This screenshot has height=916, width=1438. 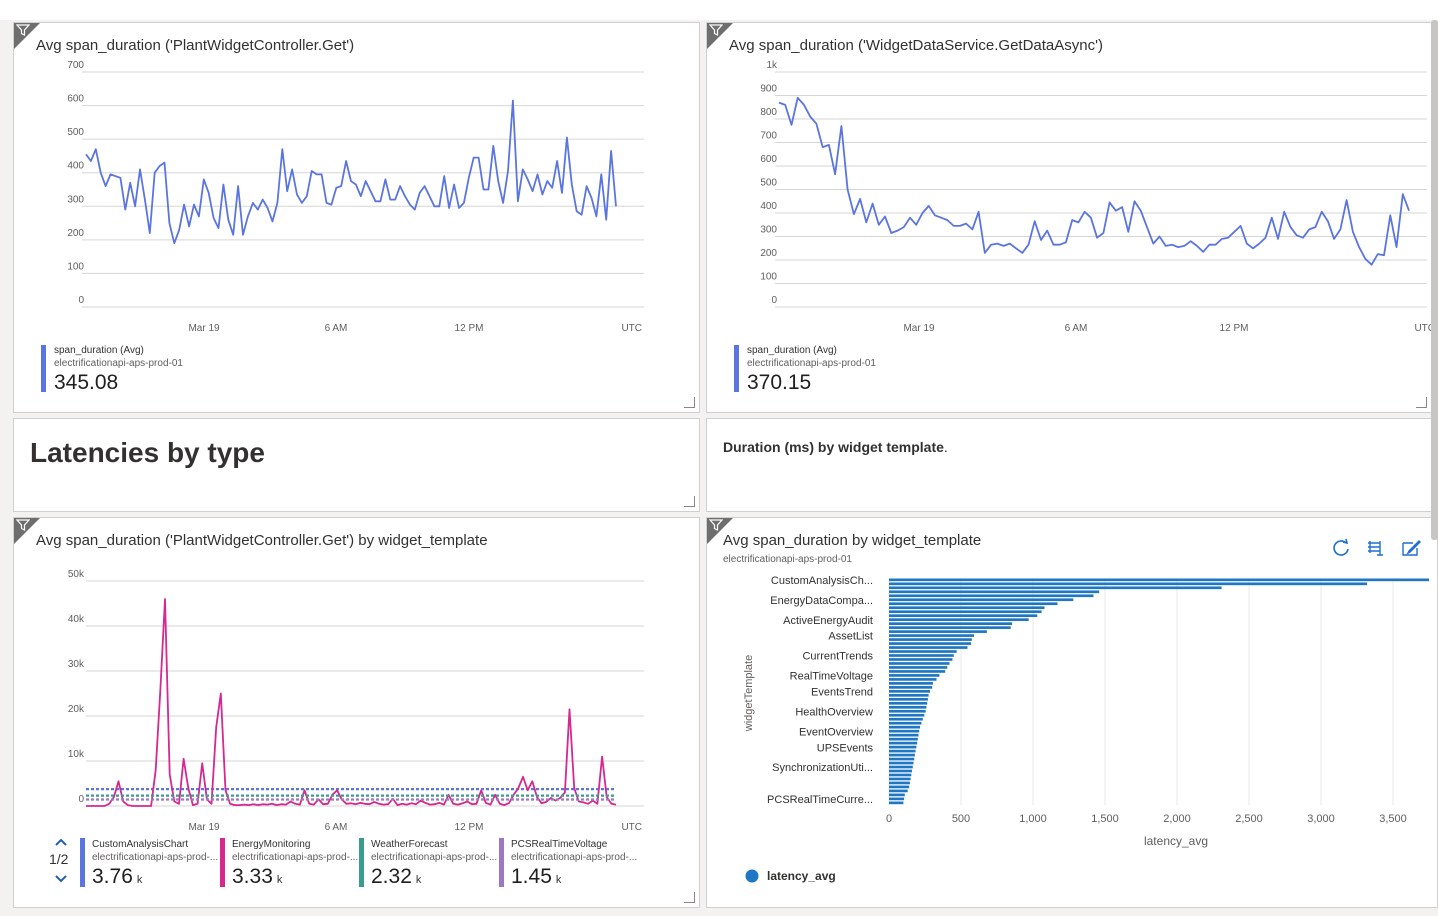 What do you see at coordinates (961, 819) in the screenshot?
I see `x-tick-label: 500` at bounding box center [961, 819].